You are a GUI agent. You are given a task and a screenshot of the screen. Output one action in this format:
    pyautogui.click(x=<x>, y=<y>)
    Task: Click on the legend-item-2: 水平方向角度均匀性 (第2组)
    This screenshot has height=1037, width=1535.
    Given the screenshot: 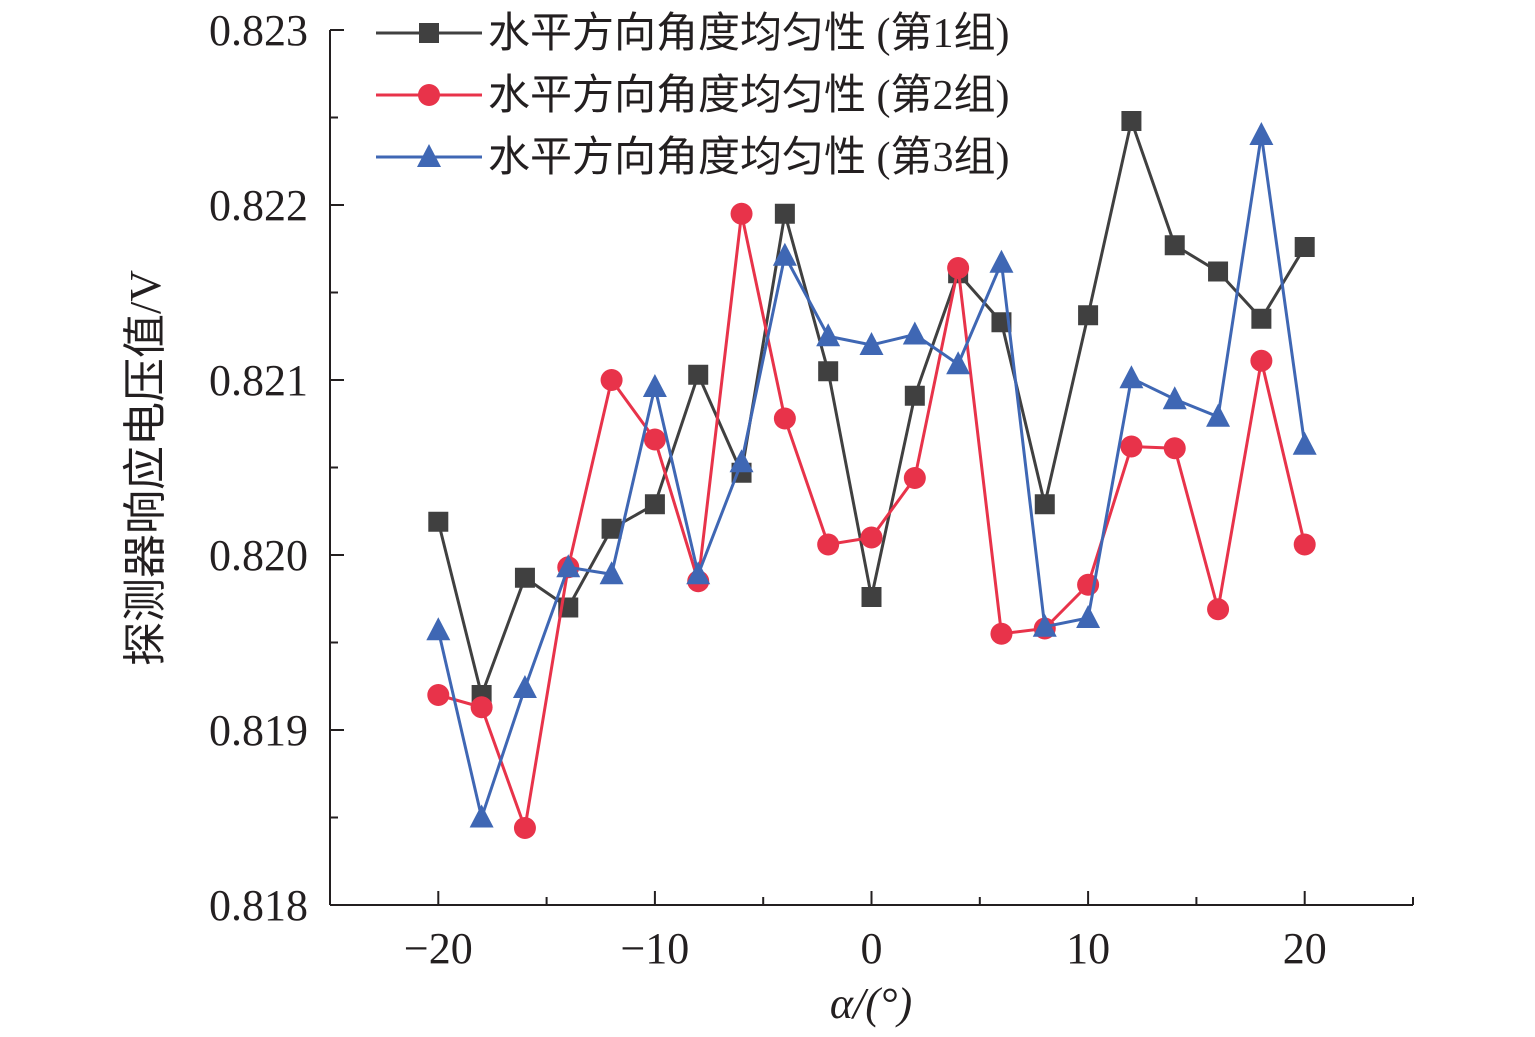 What is the action you would take?
    pyautogui.click(x=692, y=96)
    